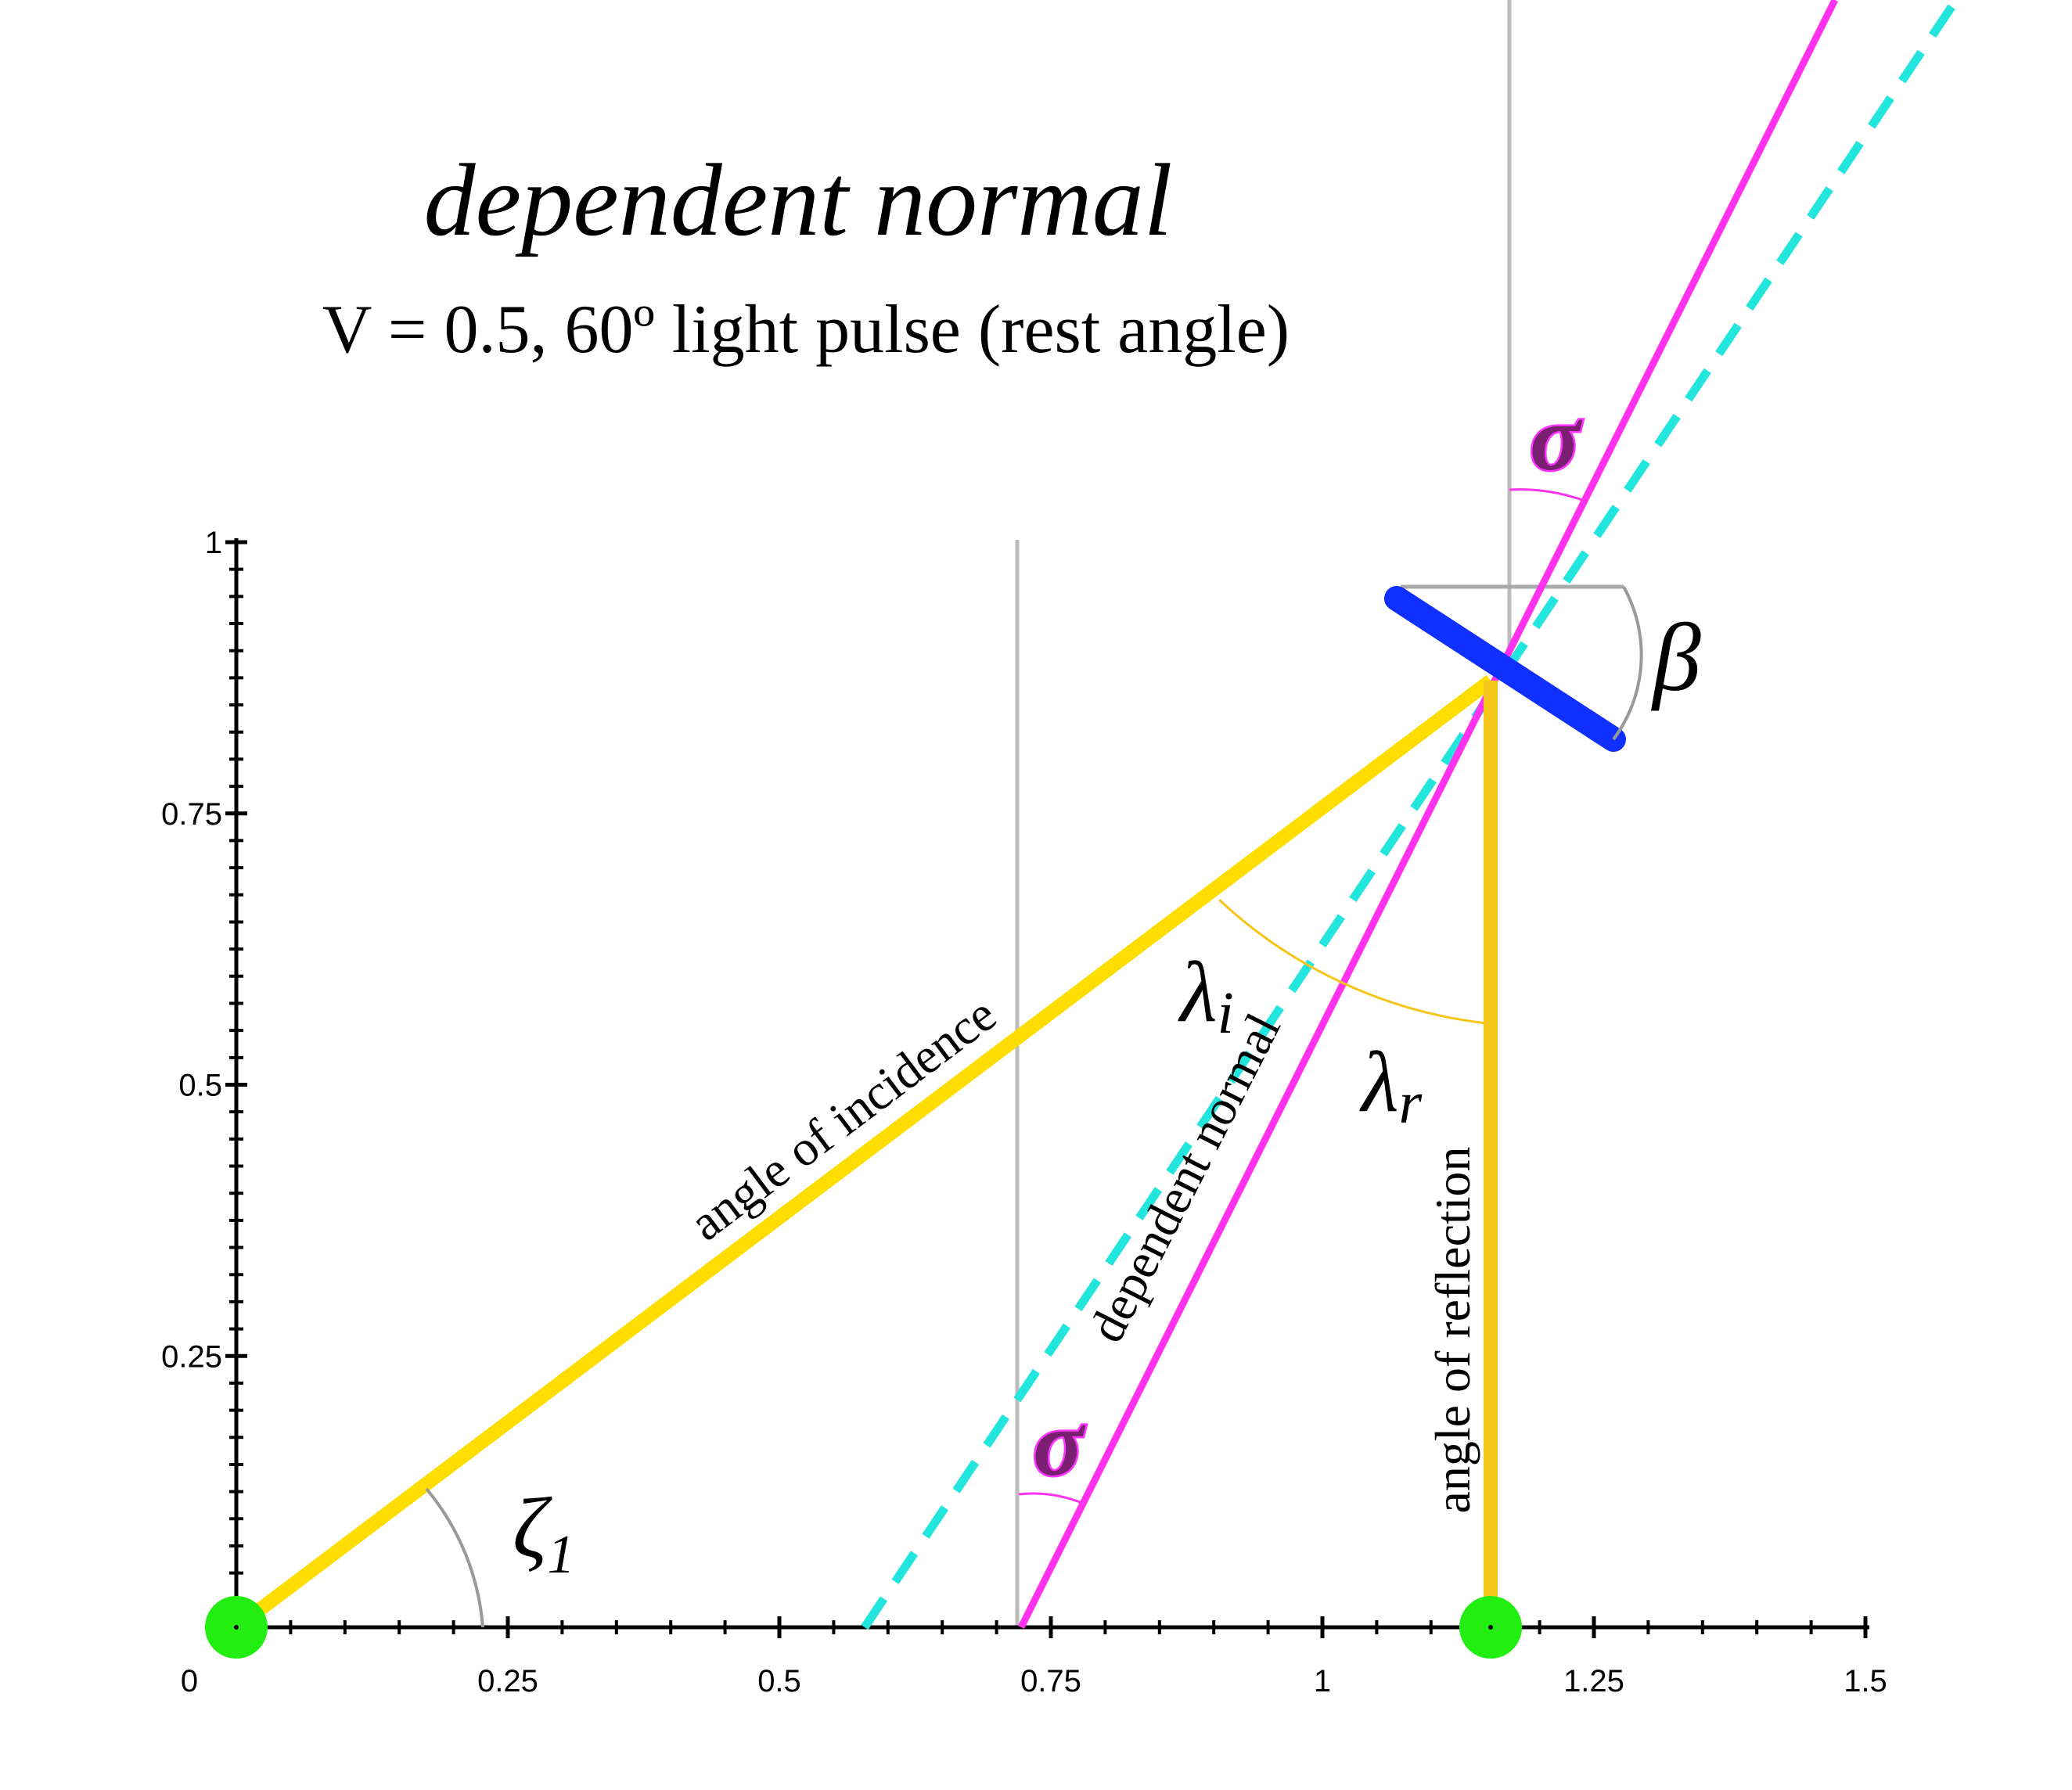 The image size is (2072, 1790). Describe the element at coordinates (1060, 1443) in the screenshot. I see `sigma-label-bottom: σ` at that location.